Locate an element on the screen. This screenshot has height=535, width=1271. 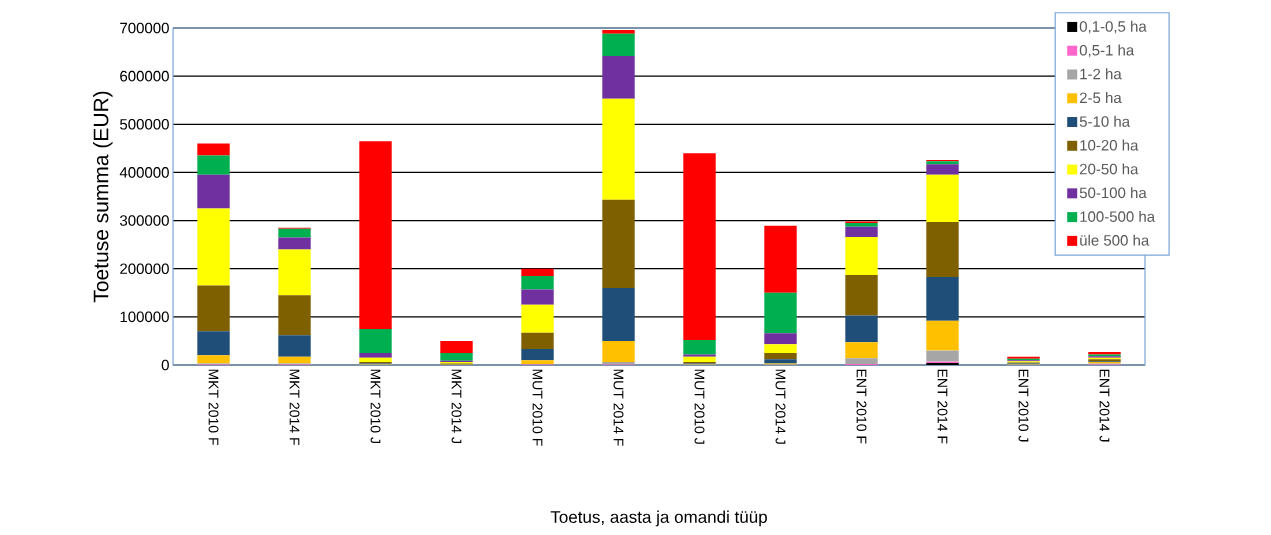
x-tick-label: ENT 2010 J is located at coordinates (1023, 405).